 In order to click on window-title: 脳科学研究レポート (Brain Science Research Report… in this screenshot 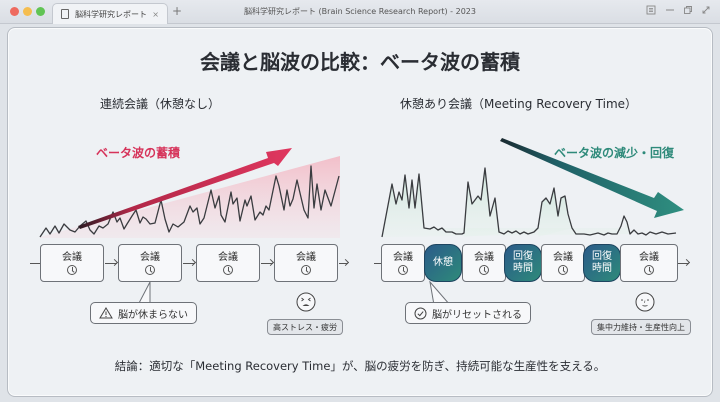, I will do `click(360, 11)`.